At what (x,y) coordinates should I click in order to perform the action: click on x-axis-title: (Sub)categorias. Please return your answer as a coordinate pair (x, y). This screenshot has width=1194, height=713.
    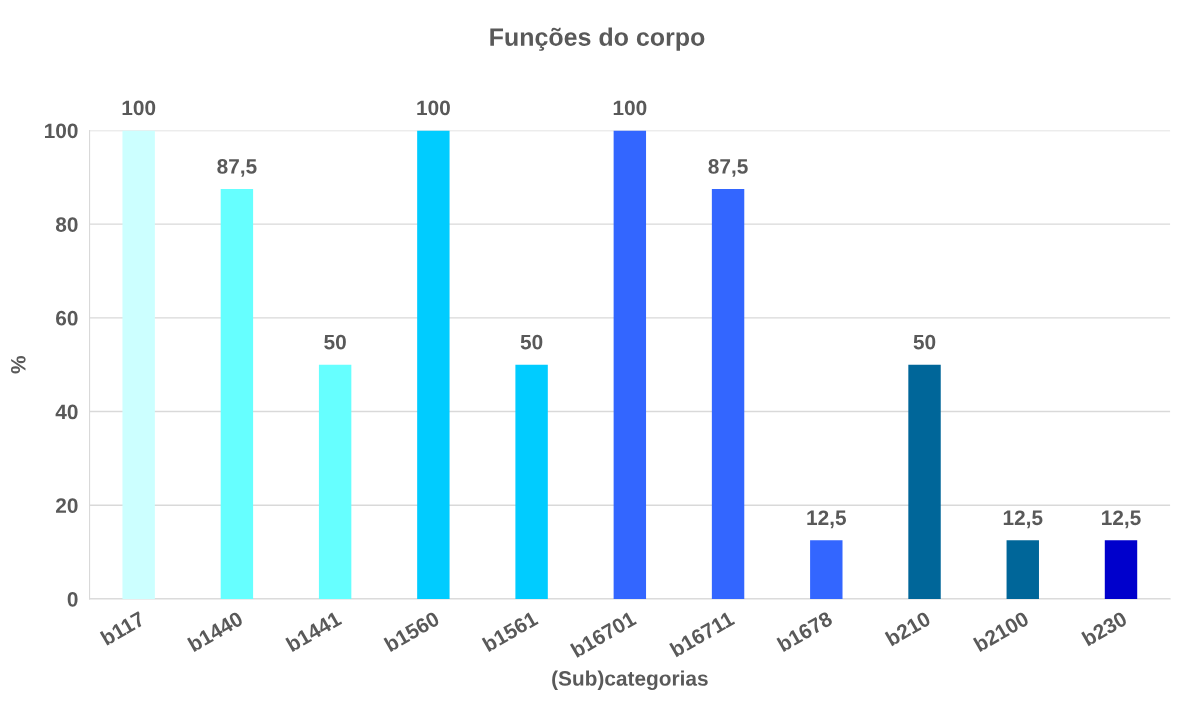
    Looking at the image, I should click on (630, 680).